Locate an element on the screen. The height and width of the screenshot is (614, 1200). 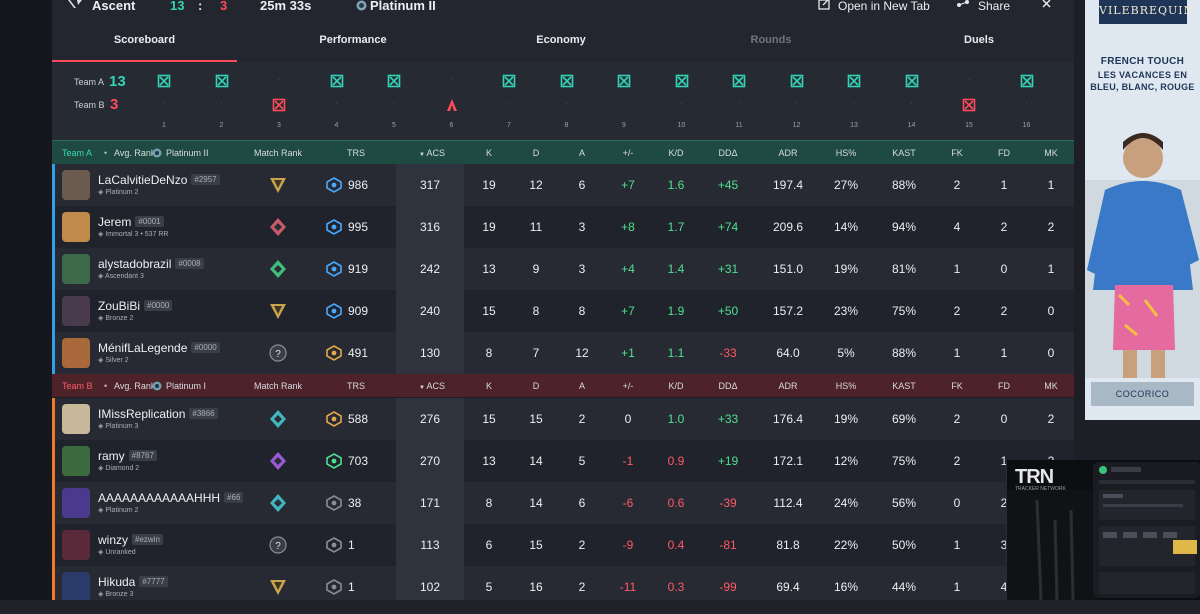
team-a-rank-icon is located at coordinates (157, 153).